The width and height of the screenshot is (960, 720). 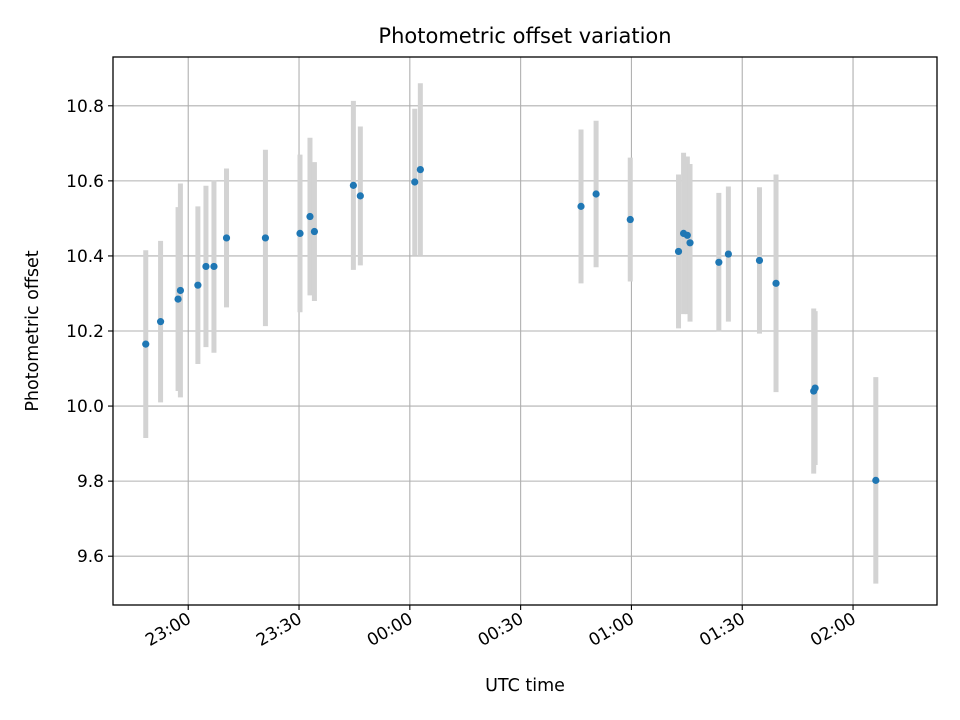 What do you see at coordinates (90, 557) in the screenshot?
I see `y-tick-label: 9.6` at bounding box center [90, 557].